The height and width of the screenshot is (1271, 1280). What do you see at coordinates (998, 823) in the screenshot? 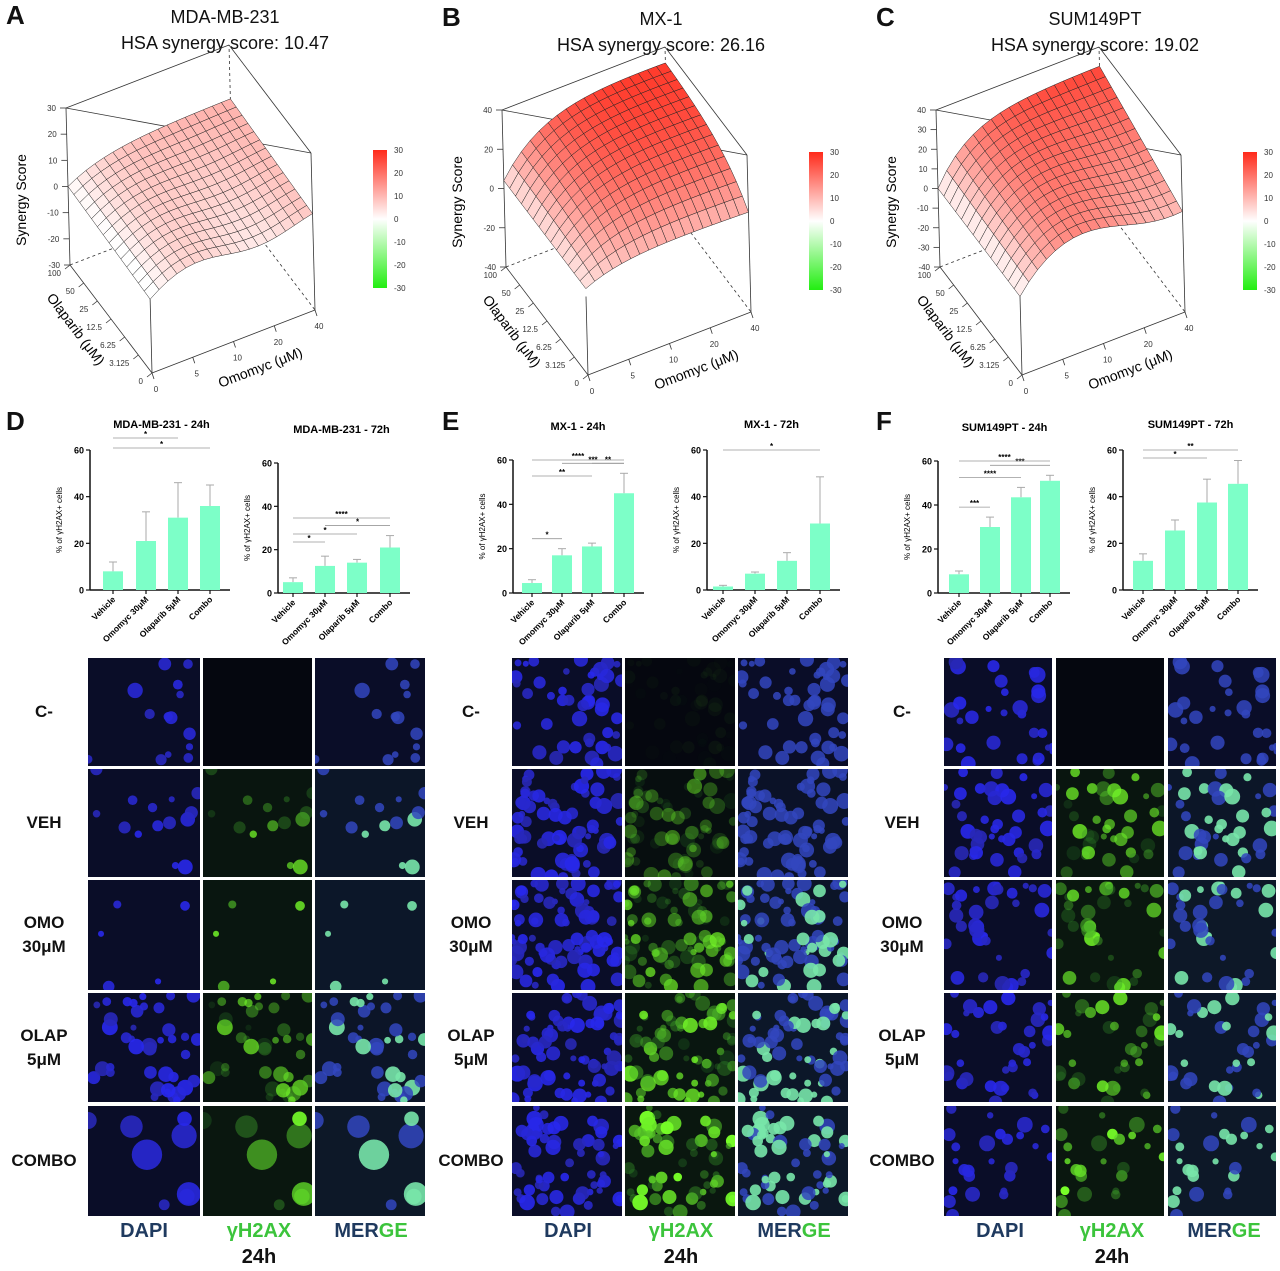
I see `dapi-image` at bounding box center [998, 823].